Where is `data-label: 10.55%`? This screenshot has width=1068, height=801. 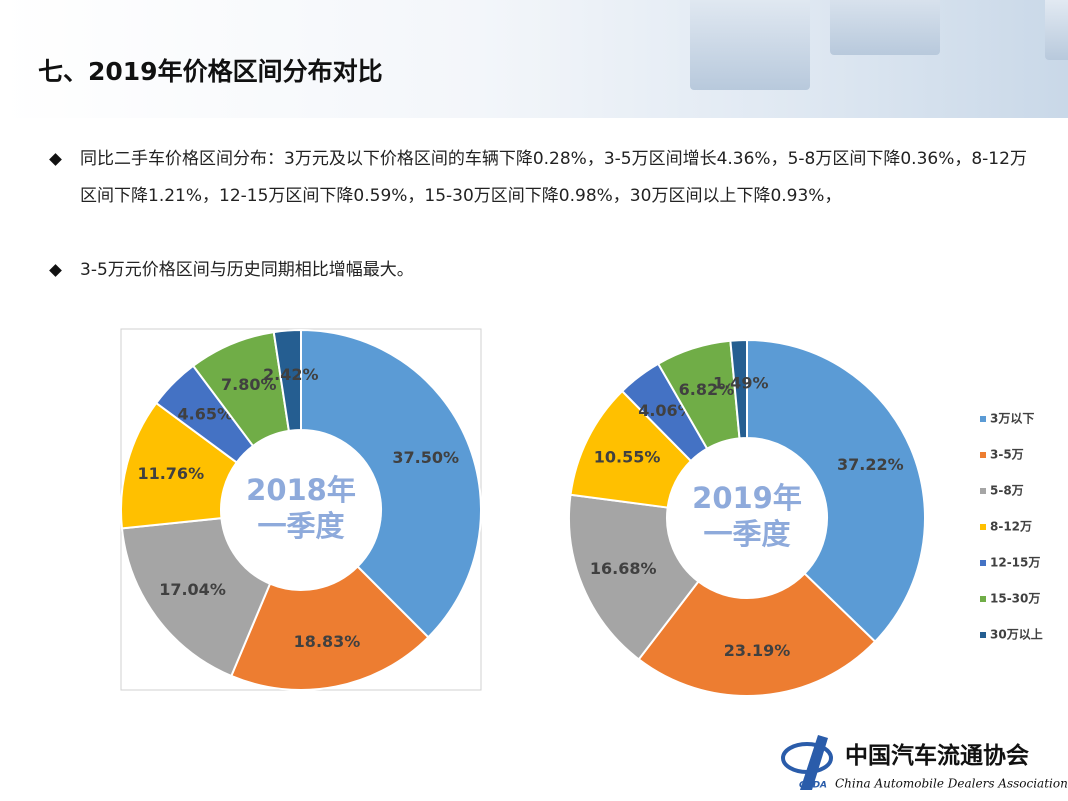 data-label: 10.55% is located at coordinates (627, 457).